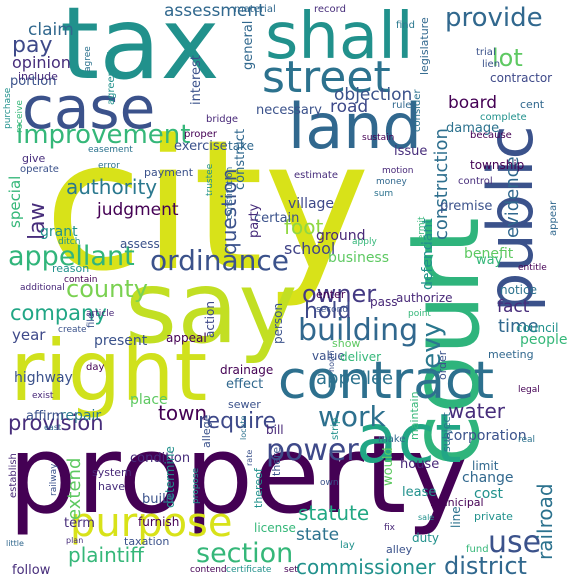 The image size is (576, 576). Describe the element at coordinates (358, 330) in the screenshot. I see `word-building: building` at that location.